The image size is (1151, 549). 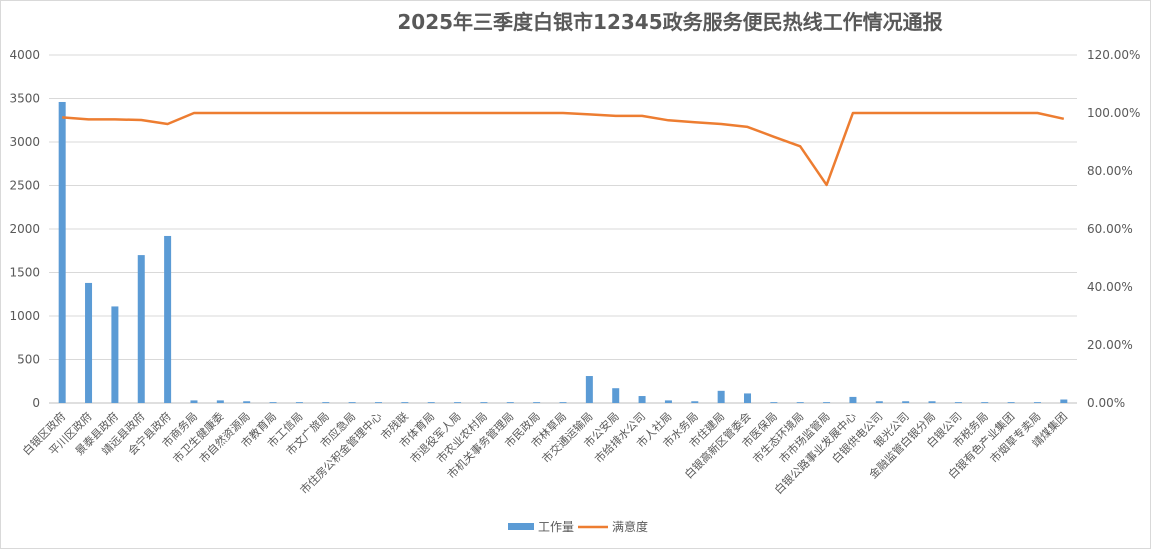 What do you see at coordinates (578, 526) in the screenshot?
I see `legend: 工作量 满意度` at bounding box center [578, 526].